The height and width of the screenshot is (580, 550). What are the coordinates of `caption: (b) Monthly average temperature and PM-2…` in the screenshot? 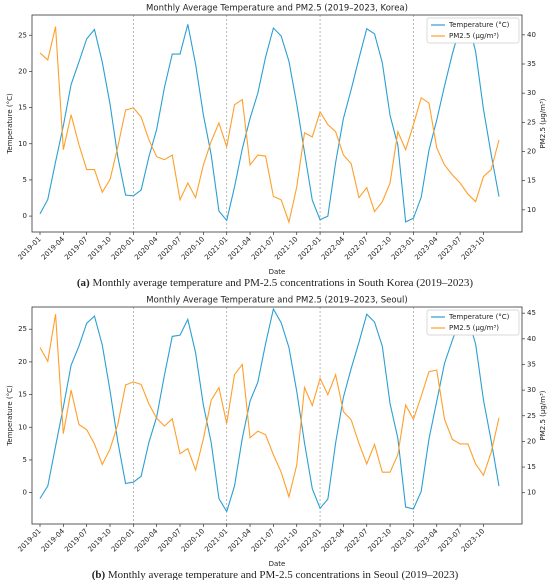 It's located at (275, 574).